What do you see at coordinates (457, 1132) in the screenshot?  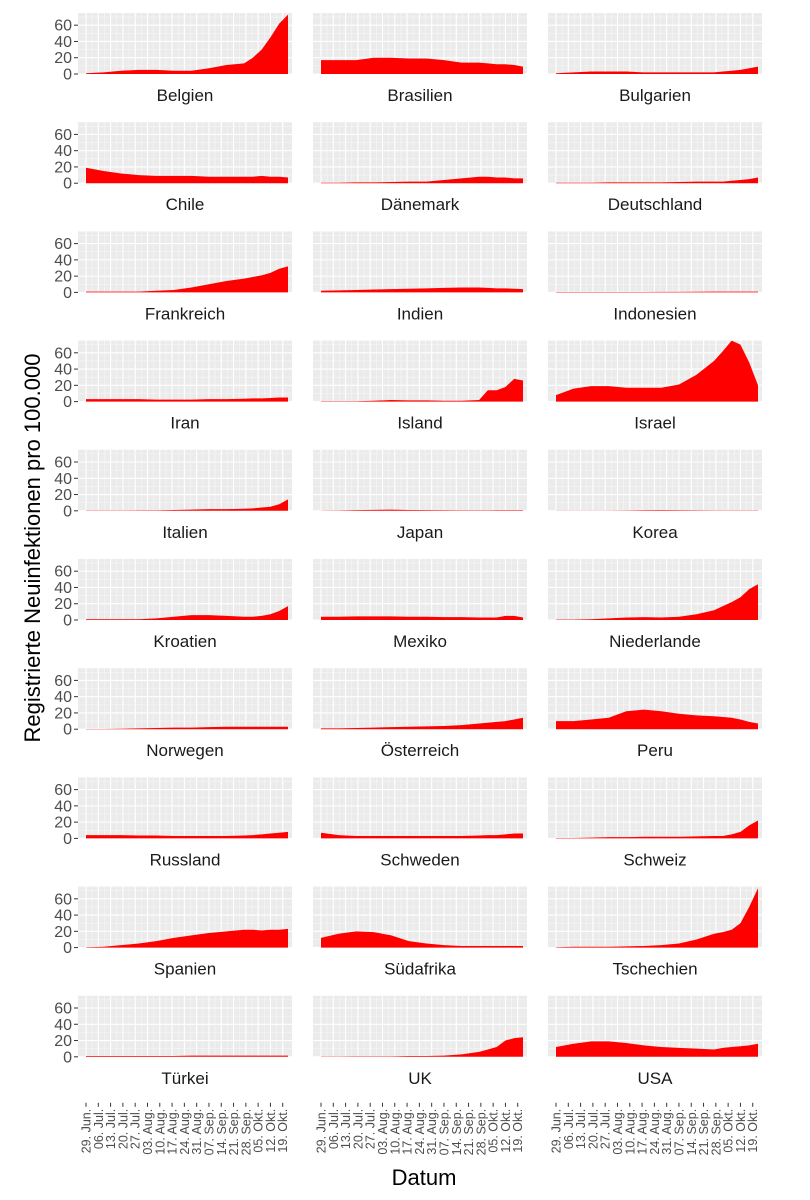 I see `x-tick-label: 14. Sep.` at bounding box center [457, 1132].